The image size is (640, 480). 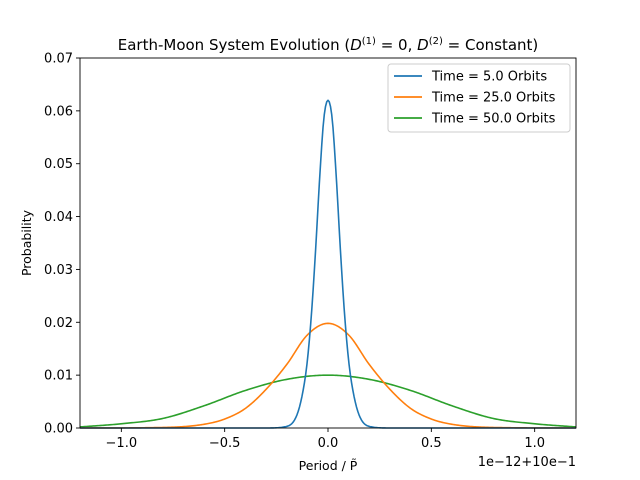 I want to click on y-tick-label: 0.06, so click(x=58, y=111).